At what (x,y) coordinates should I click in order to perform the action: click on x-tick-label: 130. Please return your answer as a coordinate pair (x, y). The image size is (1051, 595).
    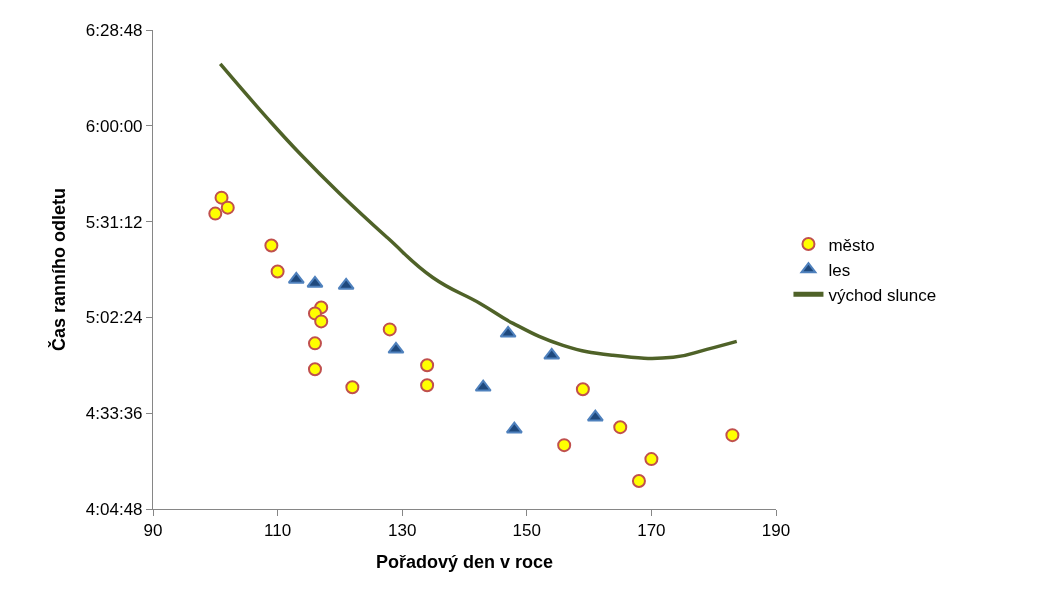
    Looking at the image, I should click on (402, 531).